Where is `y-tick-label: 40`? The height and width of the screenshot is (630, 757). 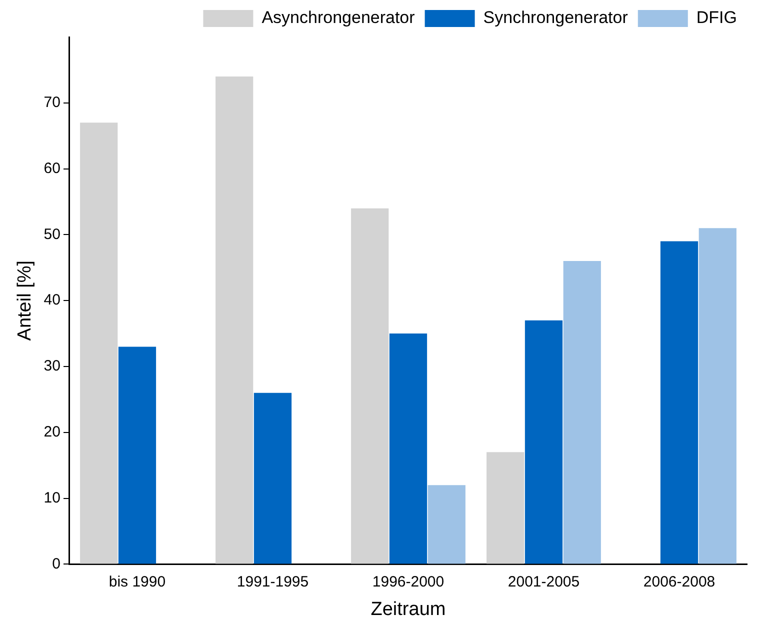
y-tick-label: 40 is located at coordinates (52, 300).